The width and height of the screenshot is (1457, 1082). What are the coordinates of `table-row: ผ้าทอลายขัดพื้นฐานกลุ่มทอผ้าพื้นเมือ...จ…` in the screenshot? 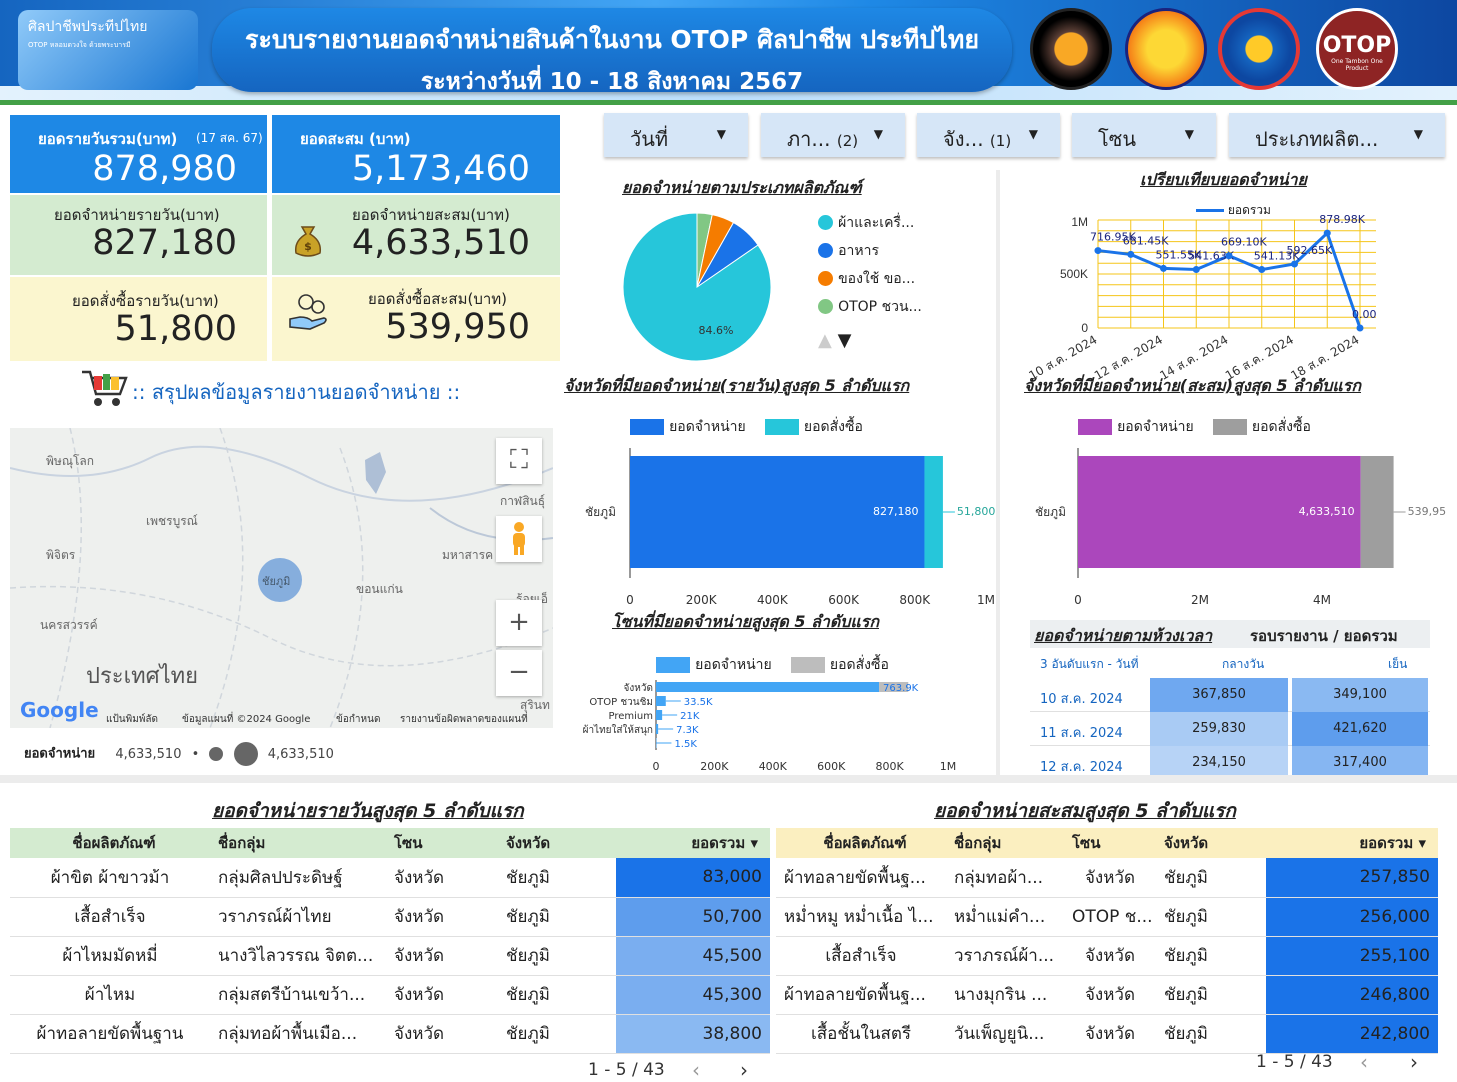 It's located at (390, 1033).